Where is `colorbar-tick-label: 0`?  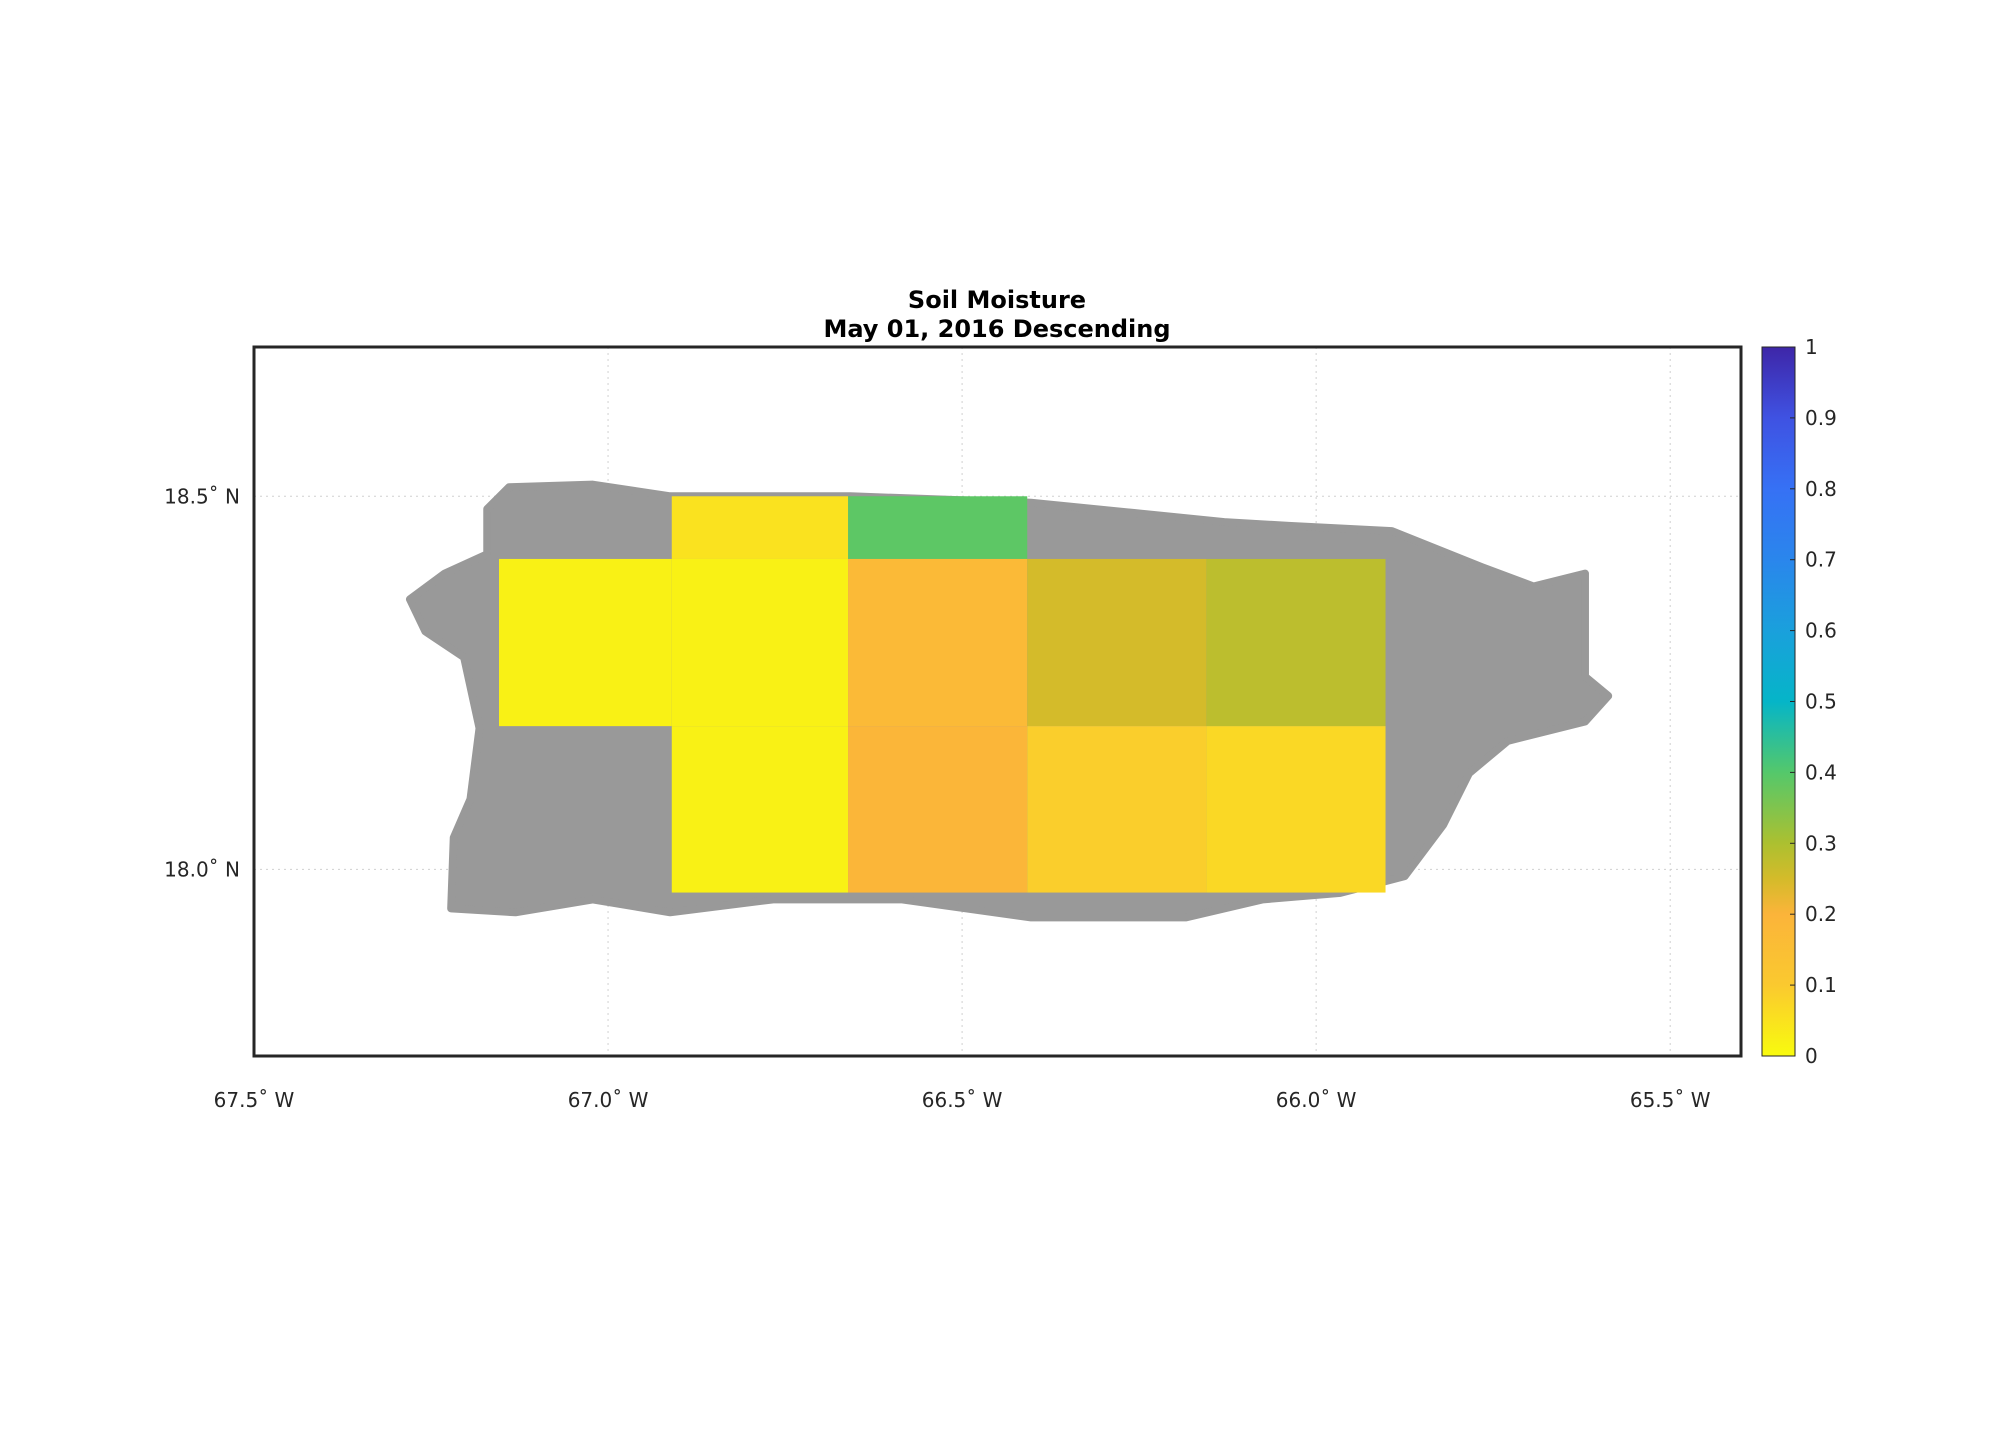
colorbar-tick-label: 0 is located at coordinates (1811, 1056).